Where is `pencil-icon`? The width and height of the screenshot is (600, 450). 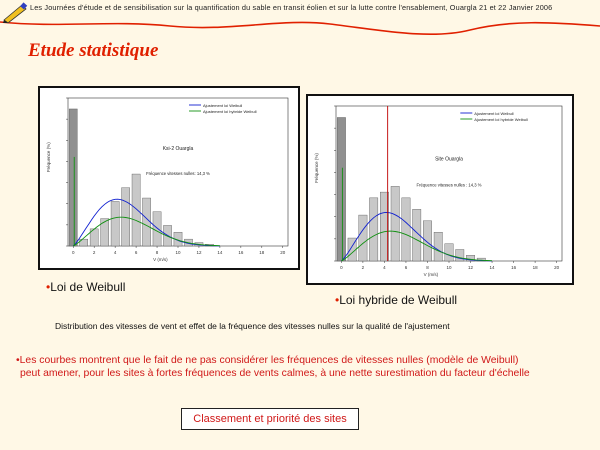 pencil-icon is located at coordinates (15, 13).